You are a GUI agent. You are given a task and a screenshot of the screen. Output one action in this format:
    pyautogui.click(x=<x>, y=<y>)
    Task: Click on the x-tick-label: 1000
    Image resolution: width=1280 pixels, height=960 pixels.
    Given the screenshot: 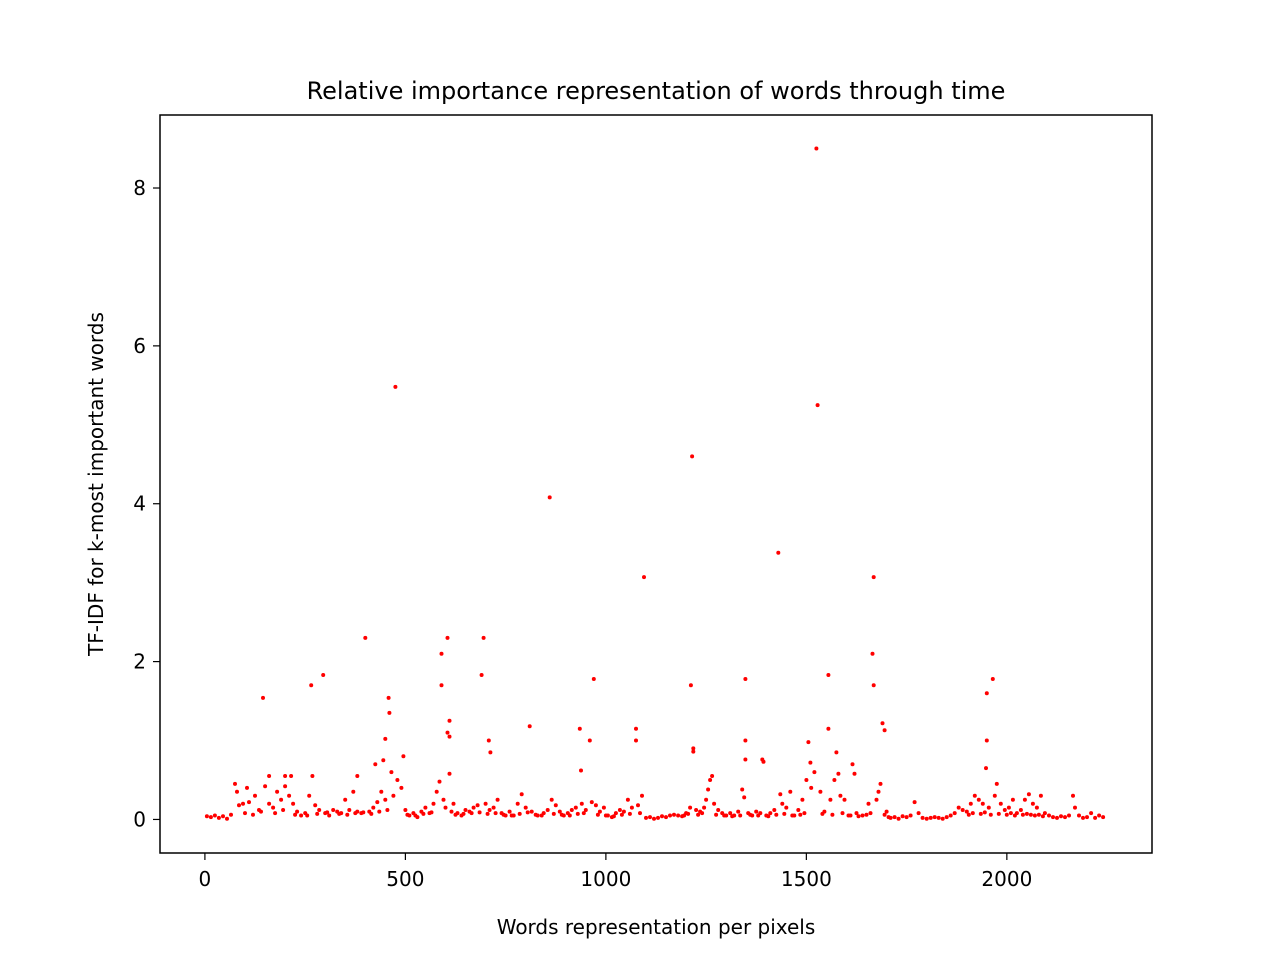 What is the action you would take?
    pyautogui.click(x=605, y=879)
    